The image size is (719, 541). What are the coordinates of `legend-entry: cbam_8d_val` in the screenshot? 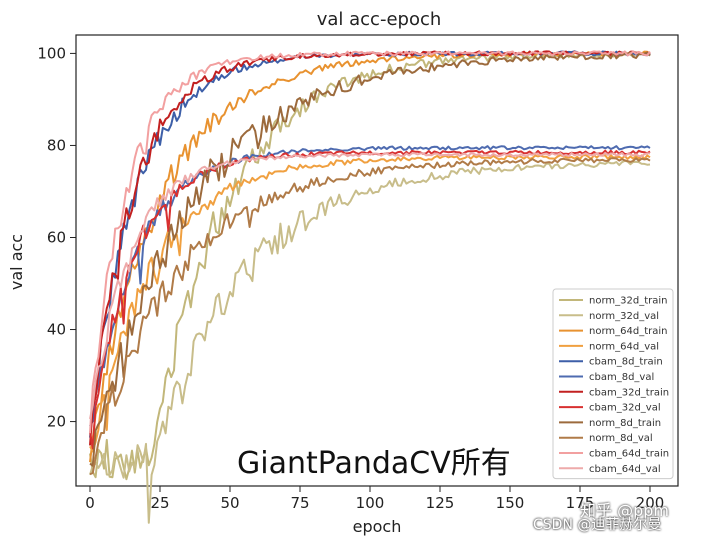 It's located at (621, 377).